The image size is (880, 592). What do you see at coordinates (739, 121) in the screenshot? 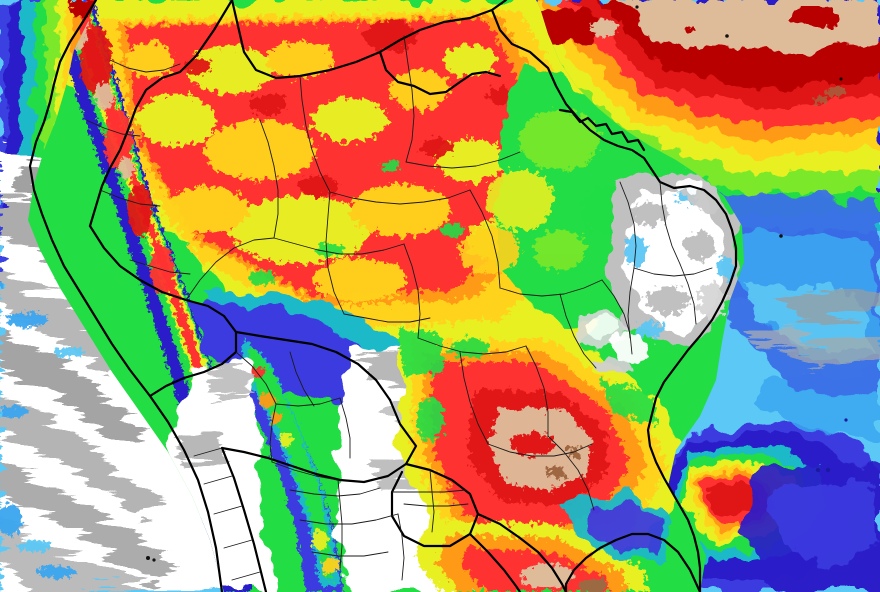
I see `map-edge-artifacts` at bounding box center [739, 121].